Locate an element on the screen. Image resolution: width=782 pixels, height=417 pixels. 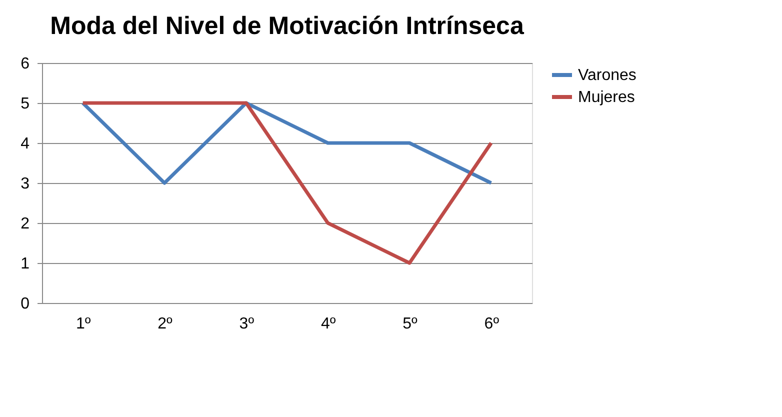
y-tick-label: 1 is located at coordinates (25, 264).